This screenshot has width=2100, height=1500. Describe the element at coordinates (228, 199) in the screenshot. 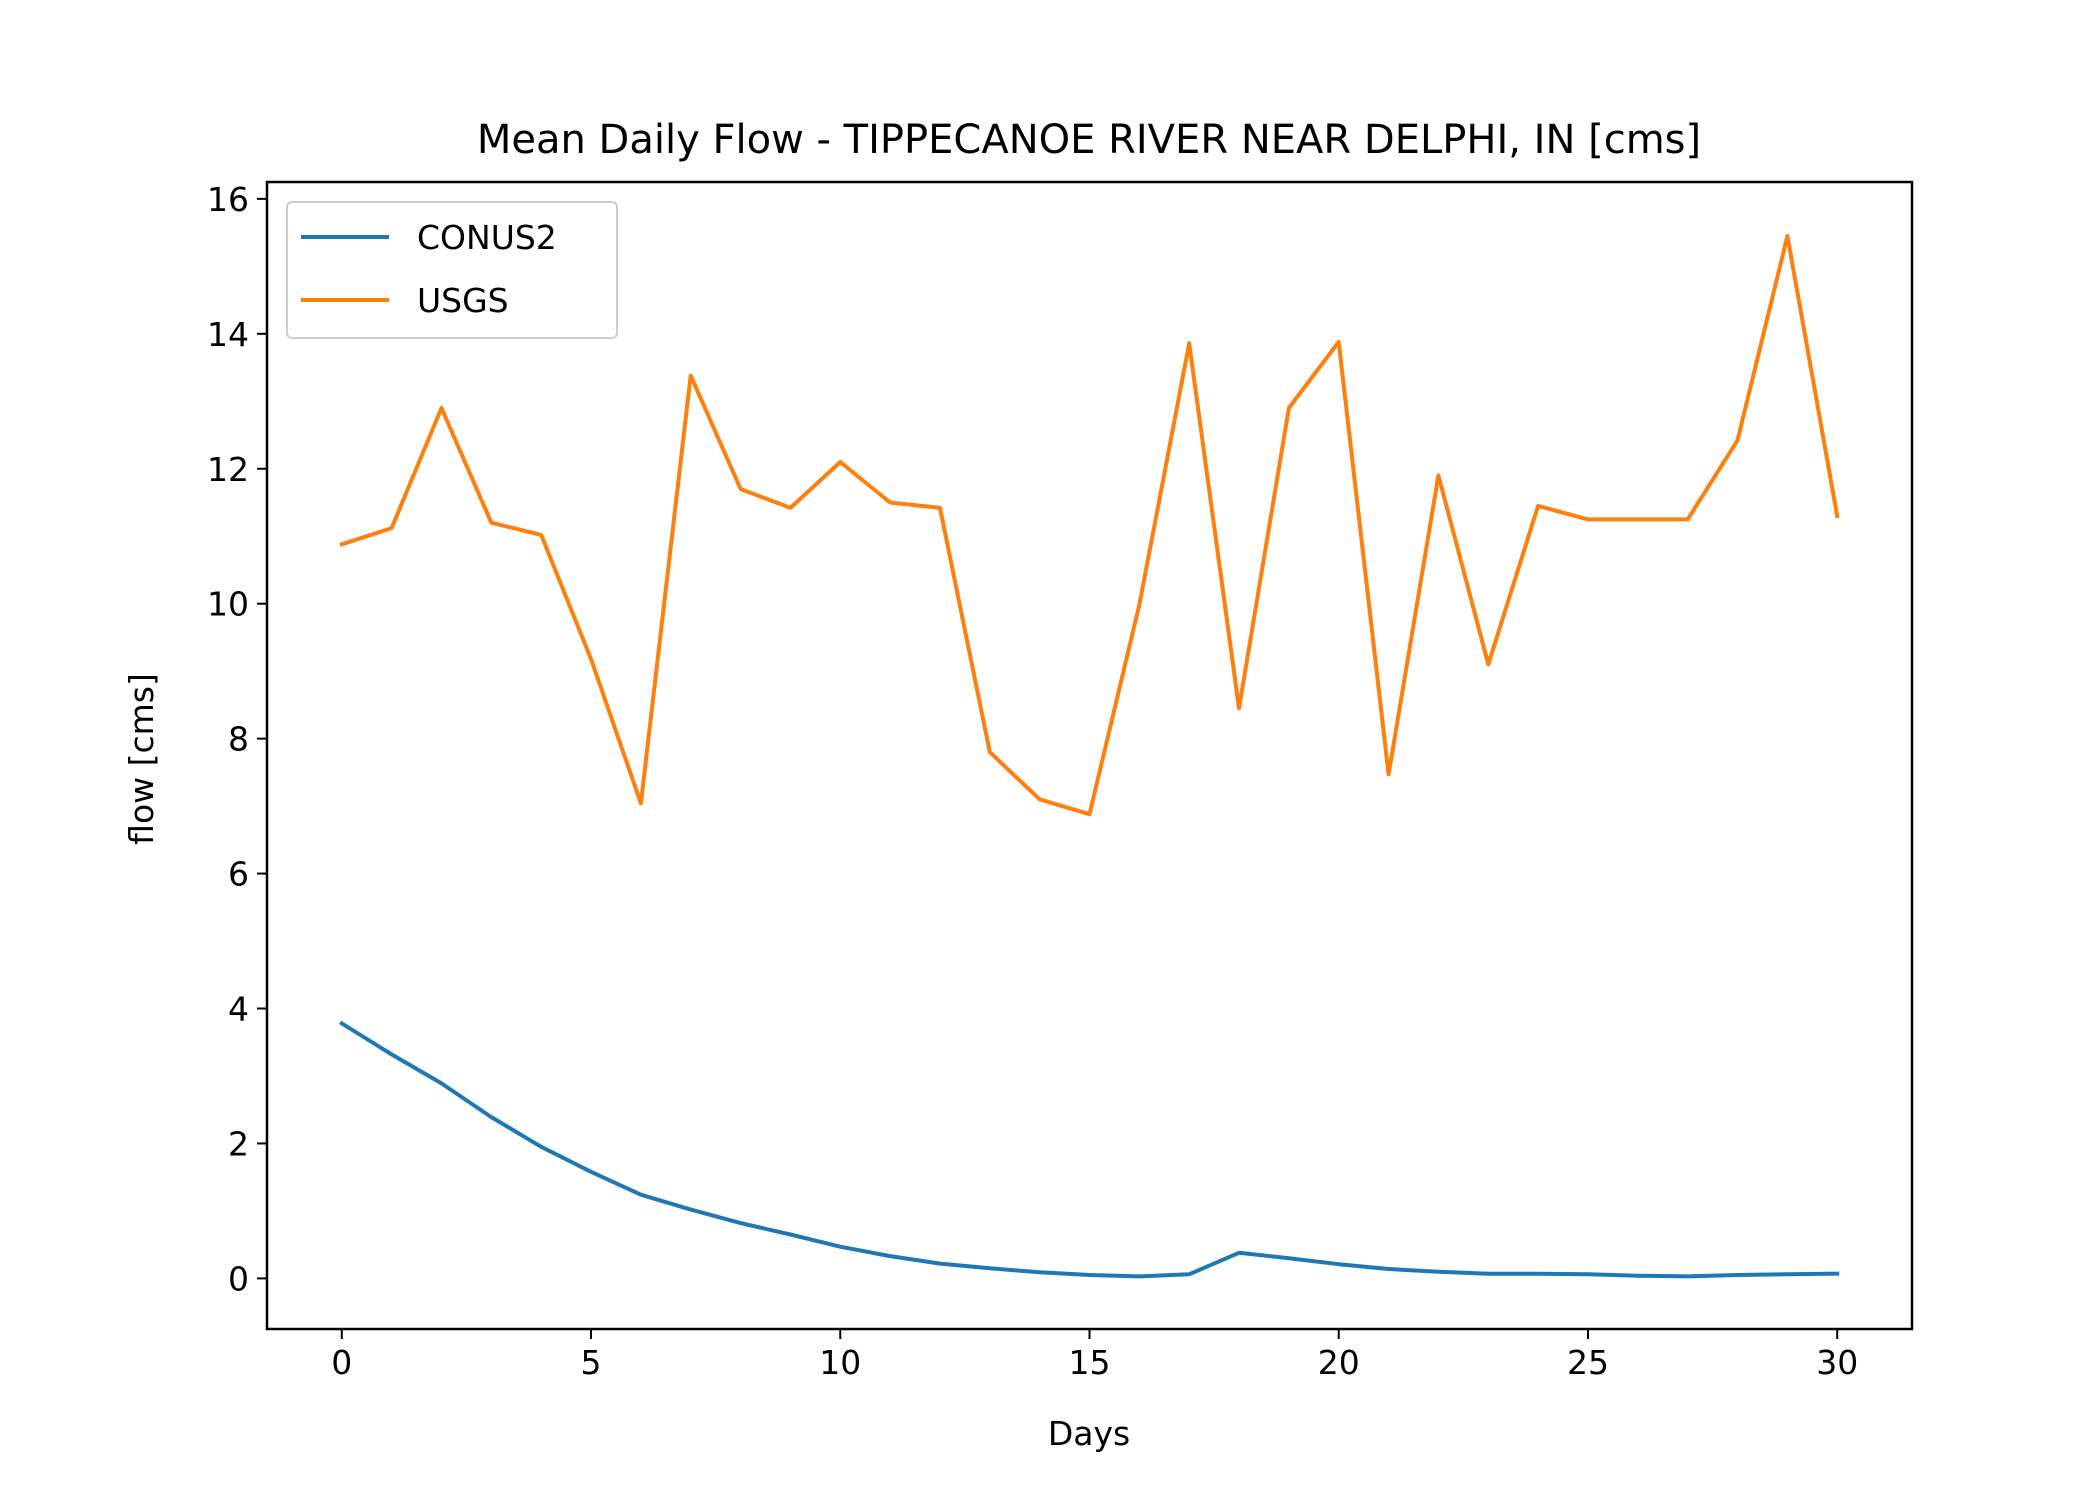

I see `y-tick-label: 16` at that location.